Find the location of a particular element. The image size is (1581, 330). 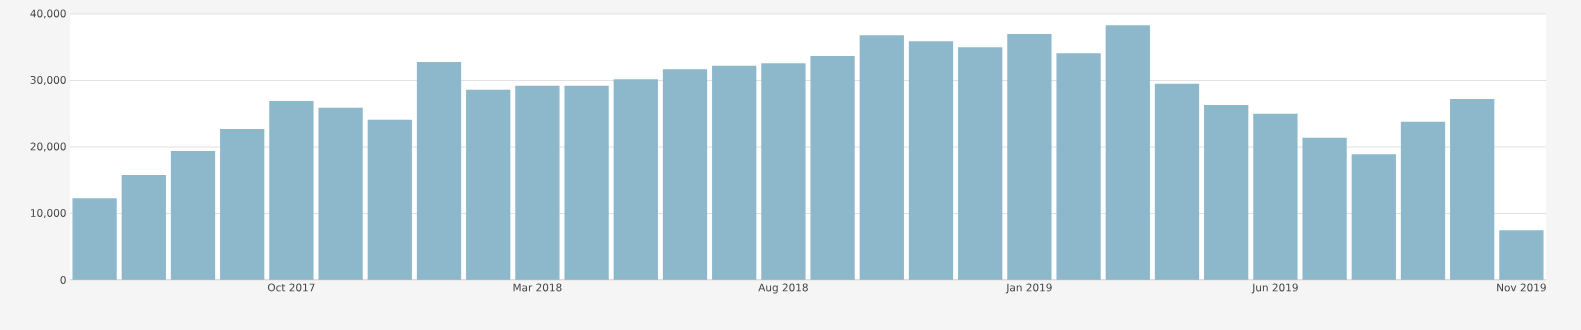

x-tick-label: Jan 2019 is located at coordinates (1028, 288).